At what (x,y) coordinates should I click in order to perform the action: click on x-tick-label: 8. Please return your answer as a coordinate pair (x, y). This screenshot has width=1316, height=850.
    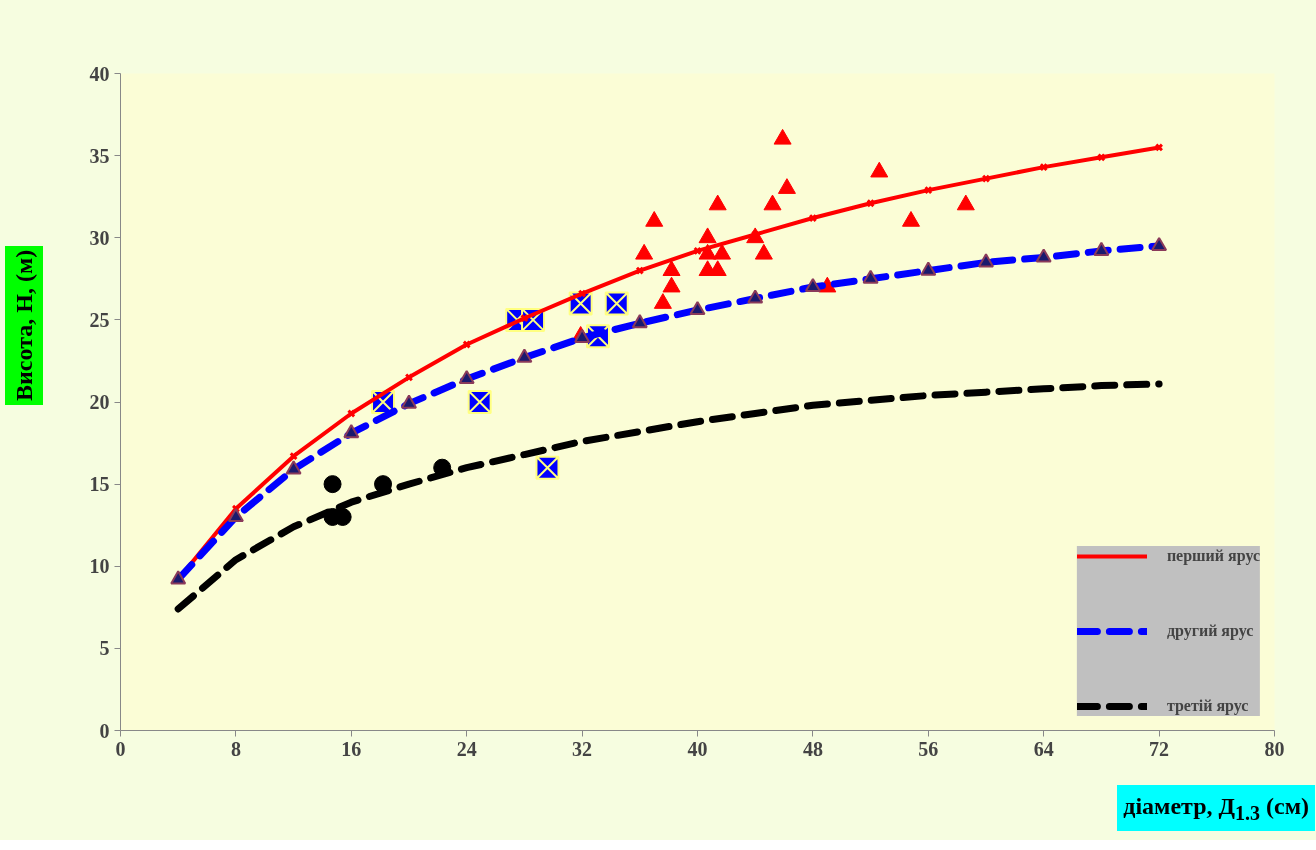
    Looking at the image, I should click on (235, 748).